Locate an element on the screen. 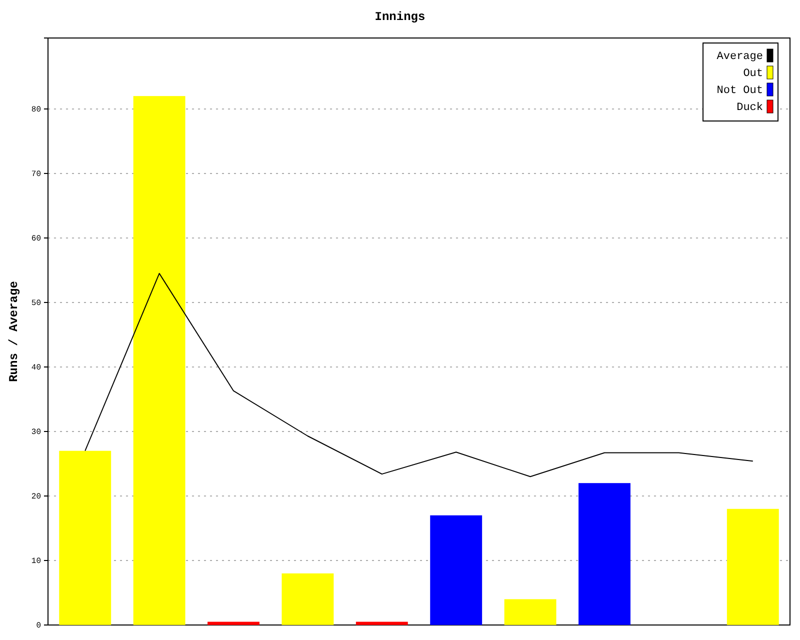 This screenshot has width=800, height=640. y-tick-label: 50 is located at coordinates (36, 303).